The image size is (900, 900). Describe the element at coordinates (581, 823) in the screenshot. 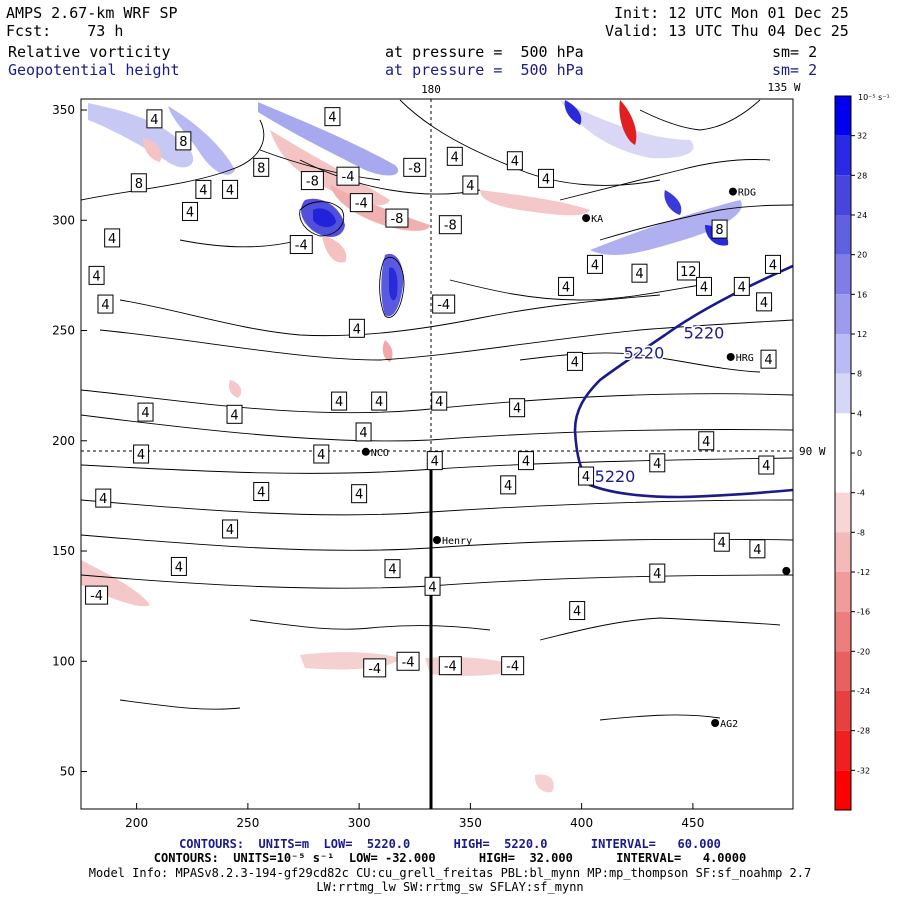

I see `x-tick-label: 400` at that location.